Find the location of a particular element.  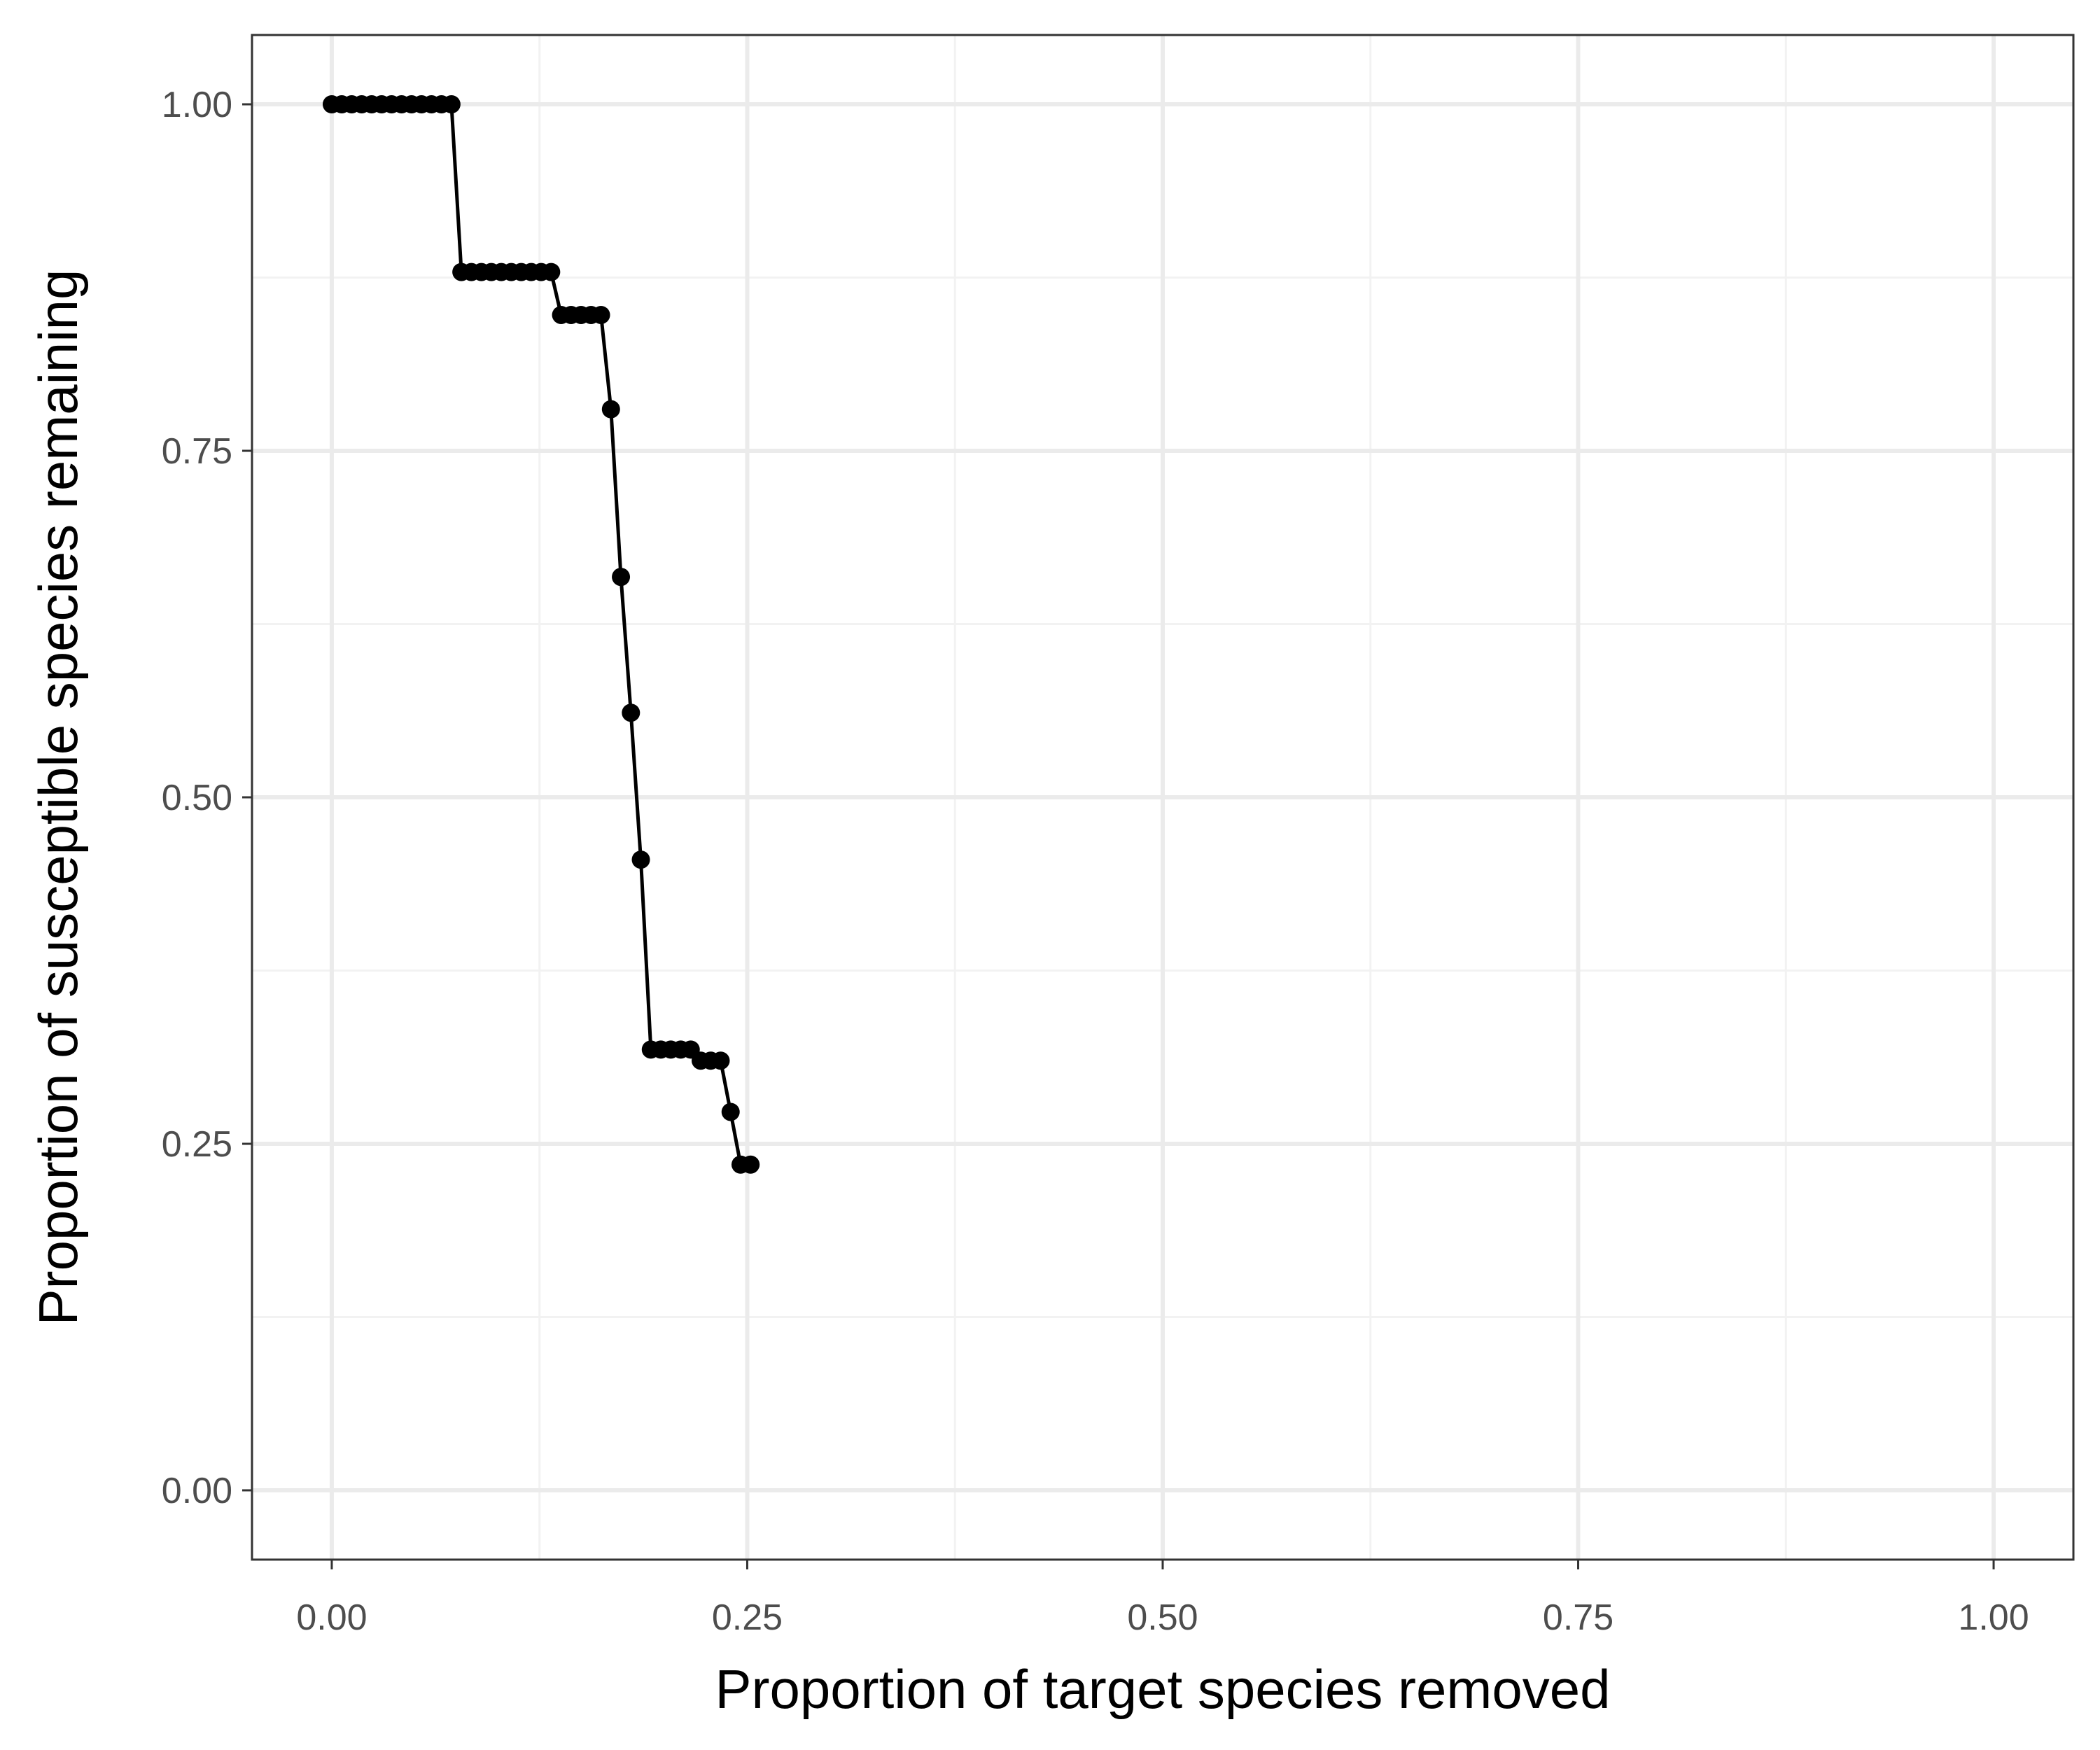

x-axis: 0.00 0.25 0.50 0.75 1.00 is located at coordinates (1162, 1599).